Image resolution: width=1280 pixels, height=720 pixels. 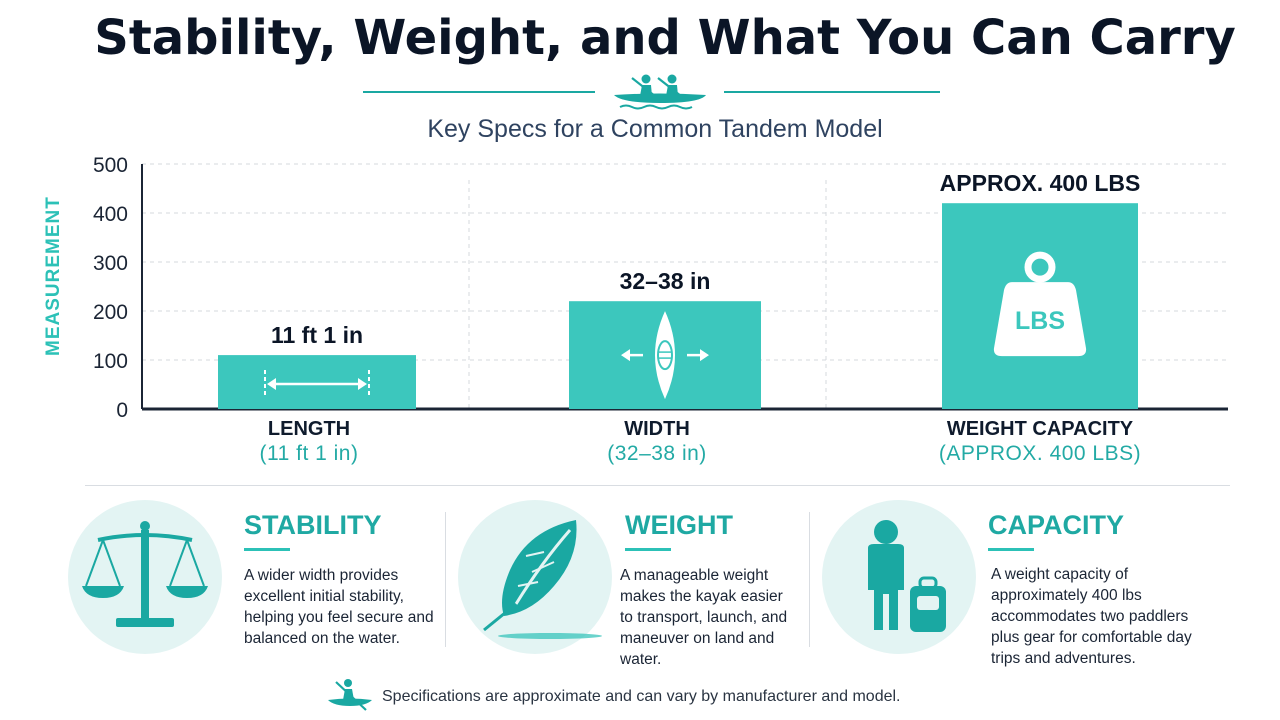 I want to click on y-tick-label: 300, so click(x=110, y=263).